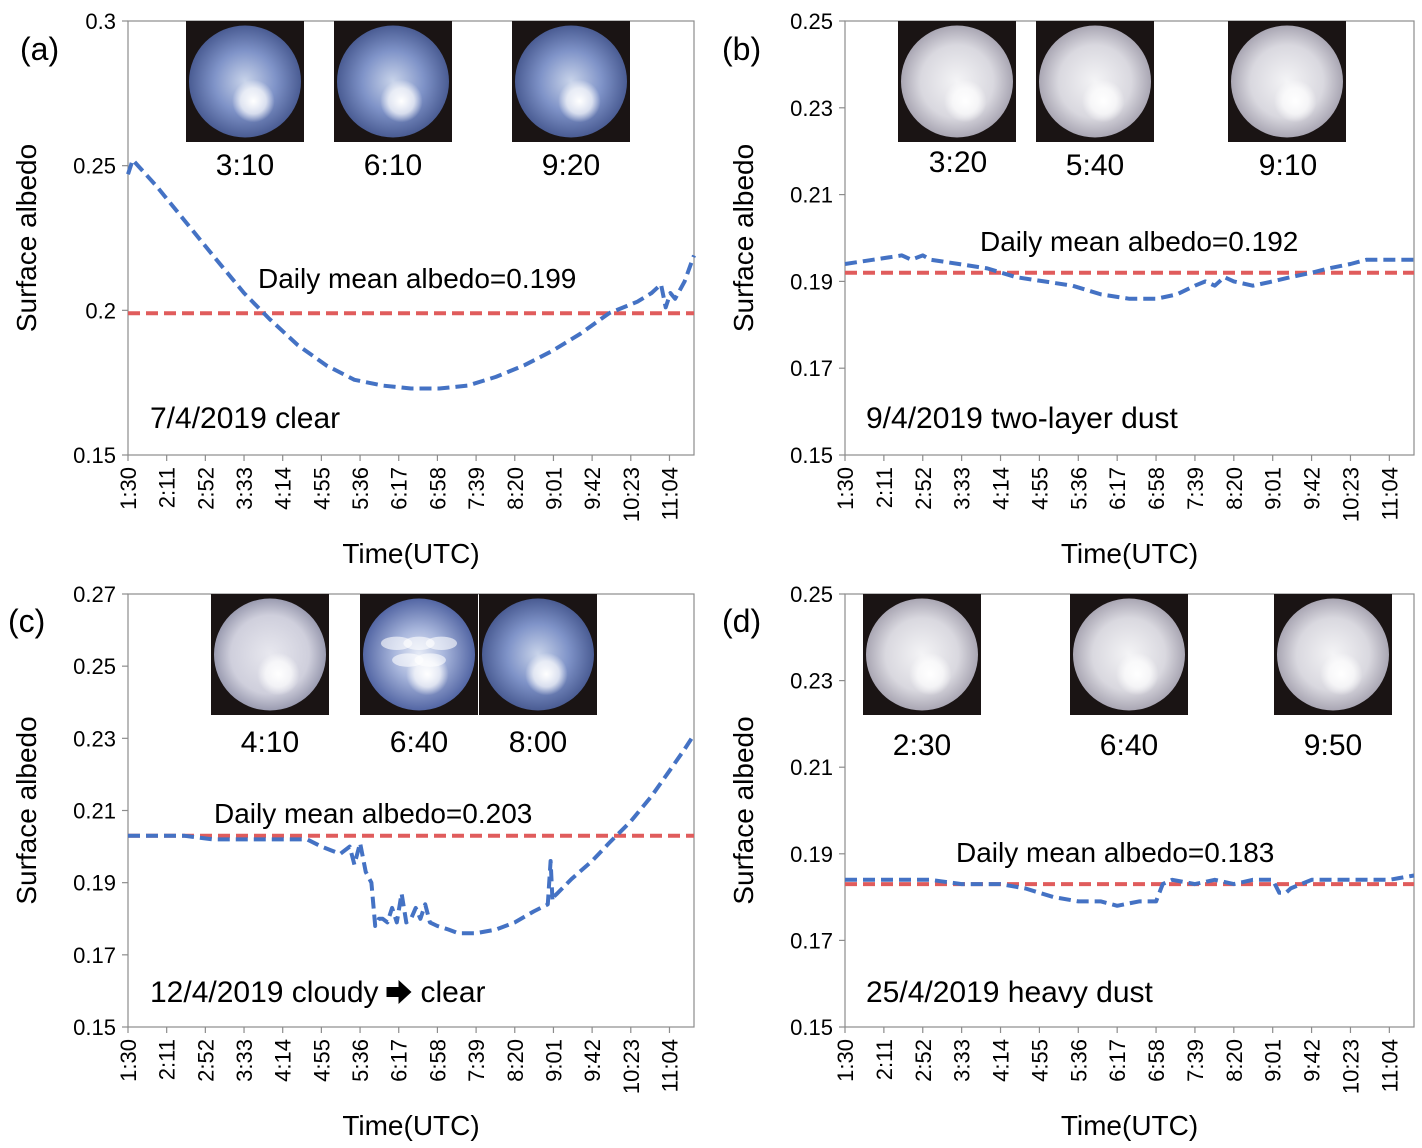  I want to click on panel-caption: 9/4/2019 two-layer dust, so click(1022, 418).